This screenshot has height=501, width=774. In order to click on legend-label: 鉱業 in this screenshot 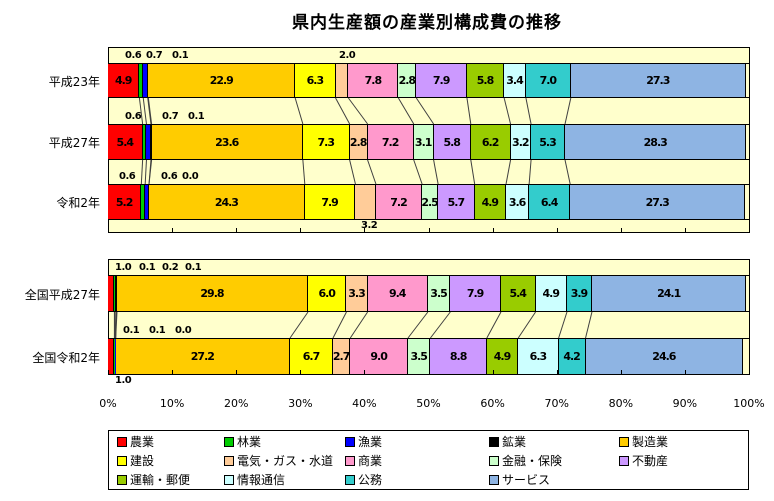, I will do `click(514, 442)`.